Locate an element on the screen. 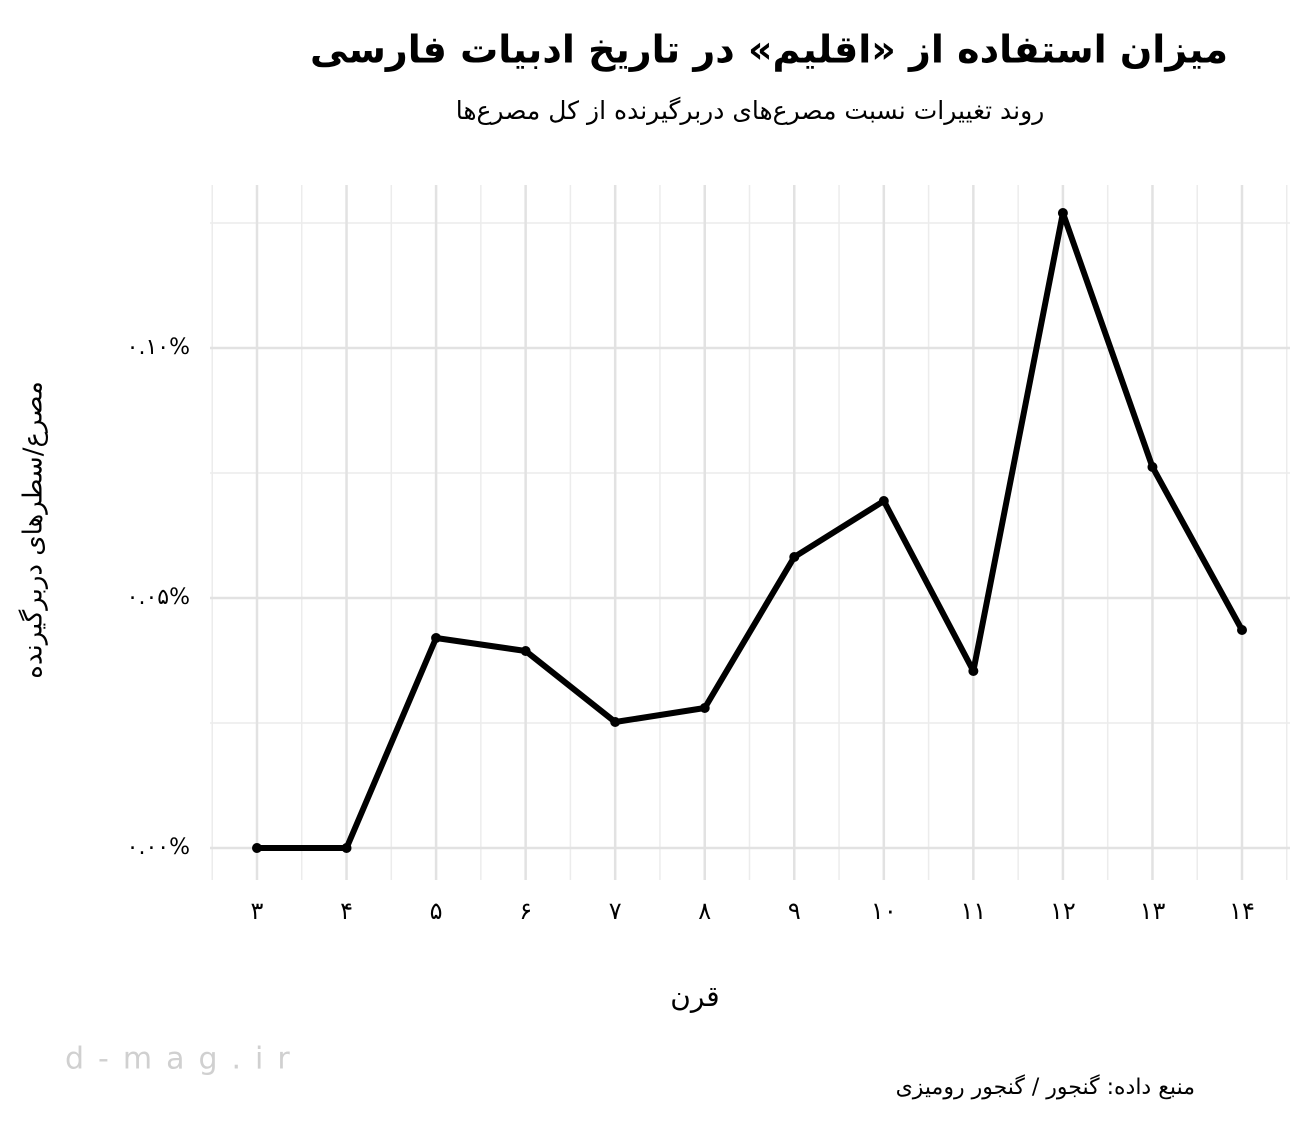 The height and width of the screenshot is (1125, 1312). x-tick-label: ۷ is located at coordinates (615, 911).